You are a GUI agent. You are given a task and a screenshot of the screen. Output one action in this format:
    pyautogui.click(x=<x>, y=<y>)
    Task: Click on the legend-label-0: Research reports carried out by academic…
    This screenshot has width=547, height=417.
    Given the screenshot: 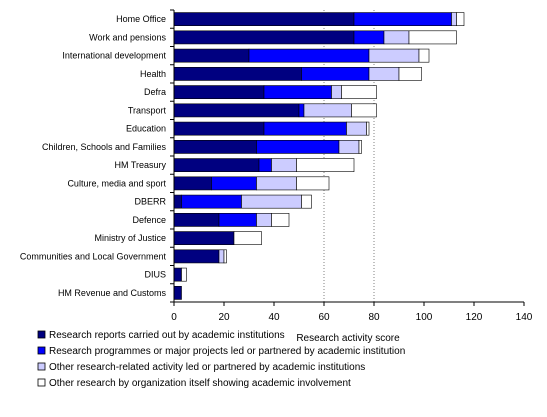 What is the action you would take?
    pyautogui.click(x=167, y=335)
    